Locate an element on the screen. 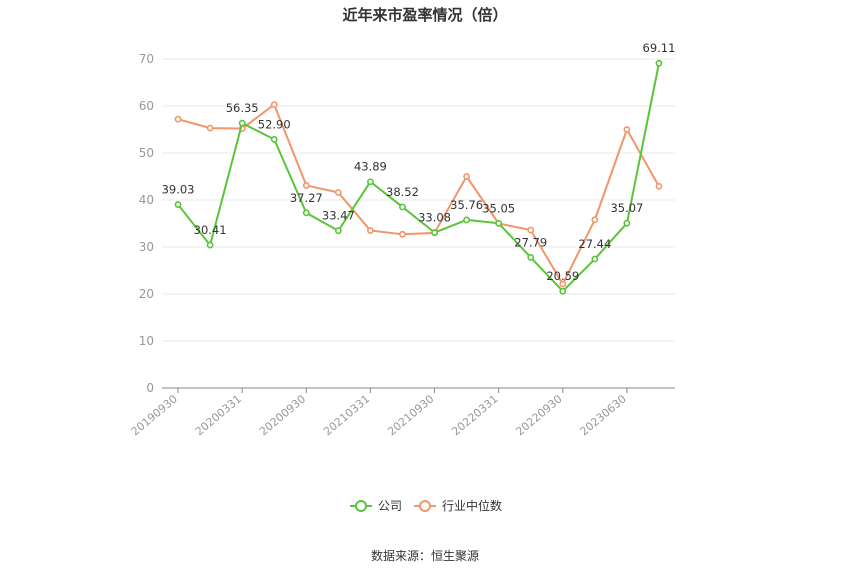  legend: 公司 行业中位数 is located at coordinates (426, 505).